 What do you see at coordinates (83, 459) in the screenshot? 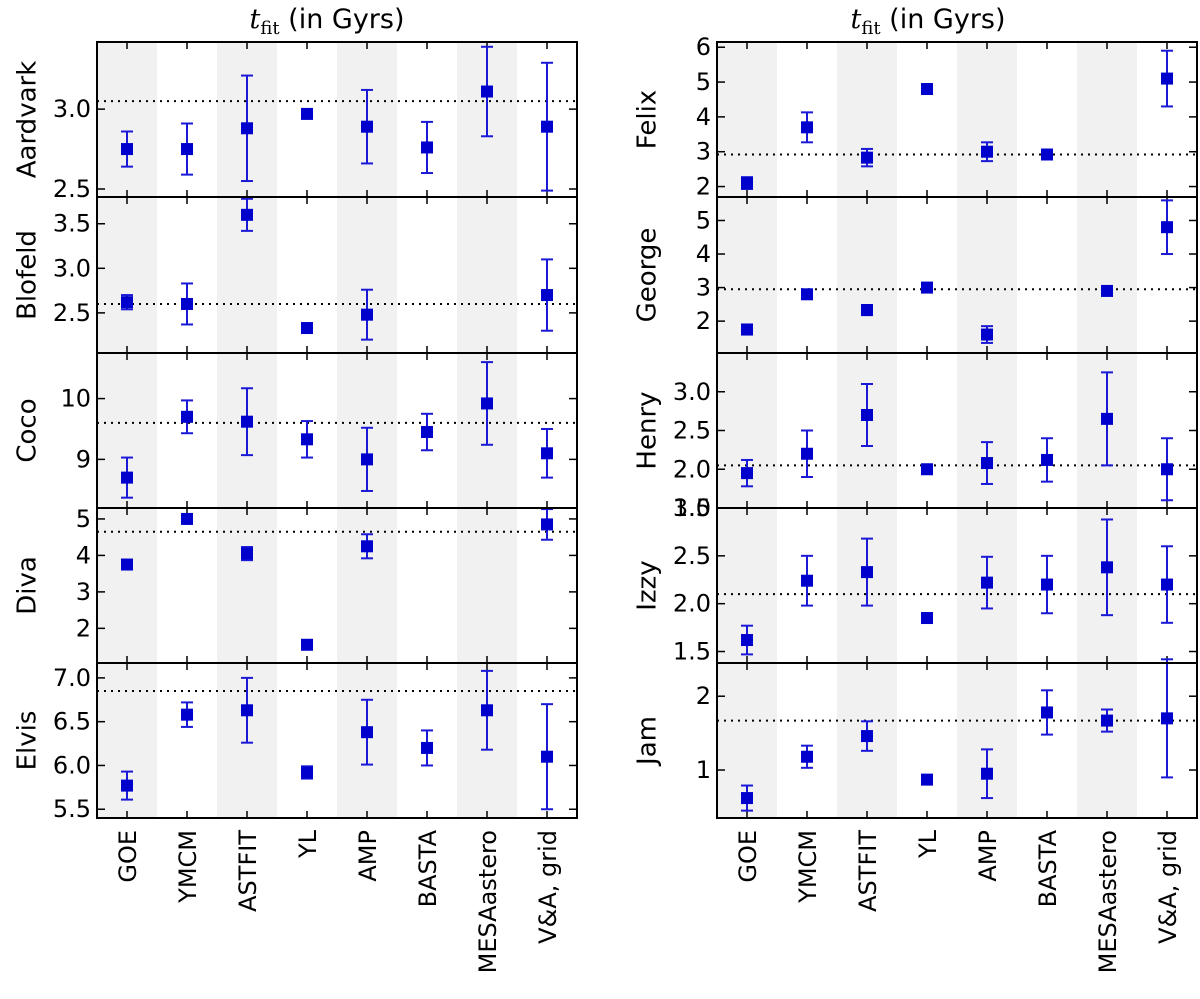
I see `y-tick-label: 9` at bounding box center [83, 459].